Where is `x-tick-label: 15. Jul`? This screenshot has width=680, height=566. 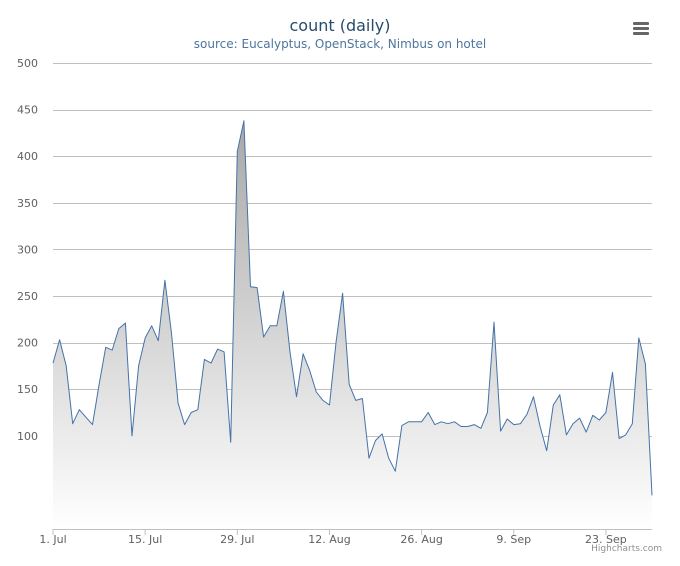 x-tick-label: 15. Jul is located at coordinates (145, 539).